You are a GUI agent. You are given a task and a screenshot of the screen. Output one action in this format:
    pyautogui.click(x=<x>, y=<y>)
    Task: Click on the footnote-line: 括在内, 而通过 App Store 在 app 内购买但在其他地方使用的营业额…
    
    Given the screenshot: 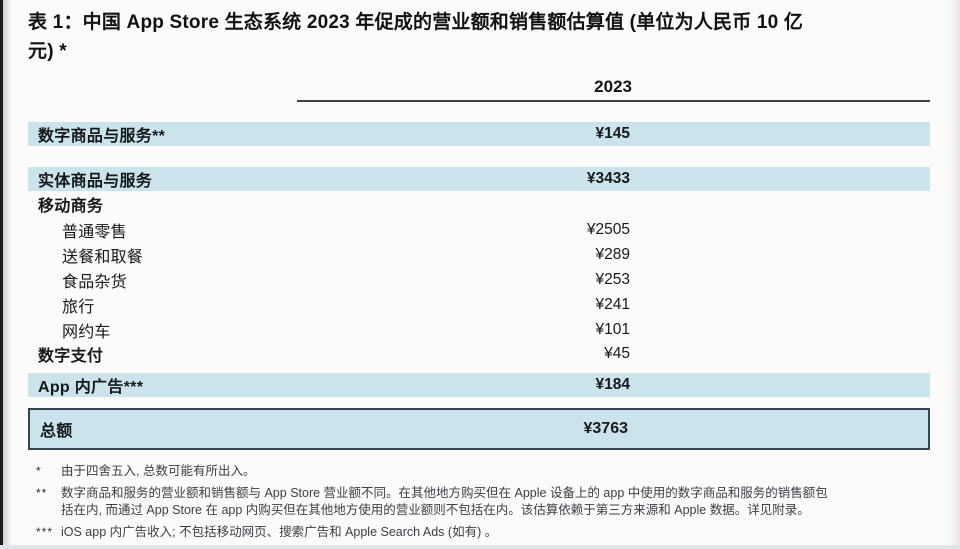 What is the action you would take?
    pyautogui.click(x=435, y=510)
    